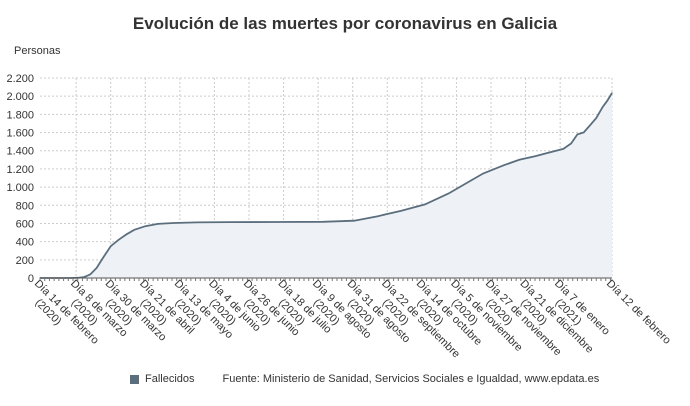 Image resolution: width=690 pixels, height=406 pixels. Describe the element at coordinates (25, 261) in the screenshot. I see `y-tick-label: 200` at that location.